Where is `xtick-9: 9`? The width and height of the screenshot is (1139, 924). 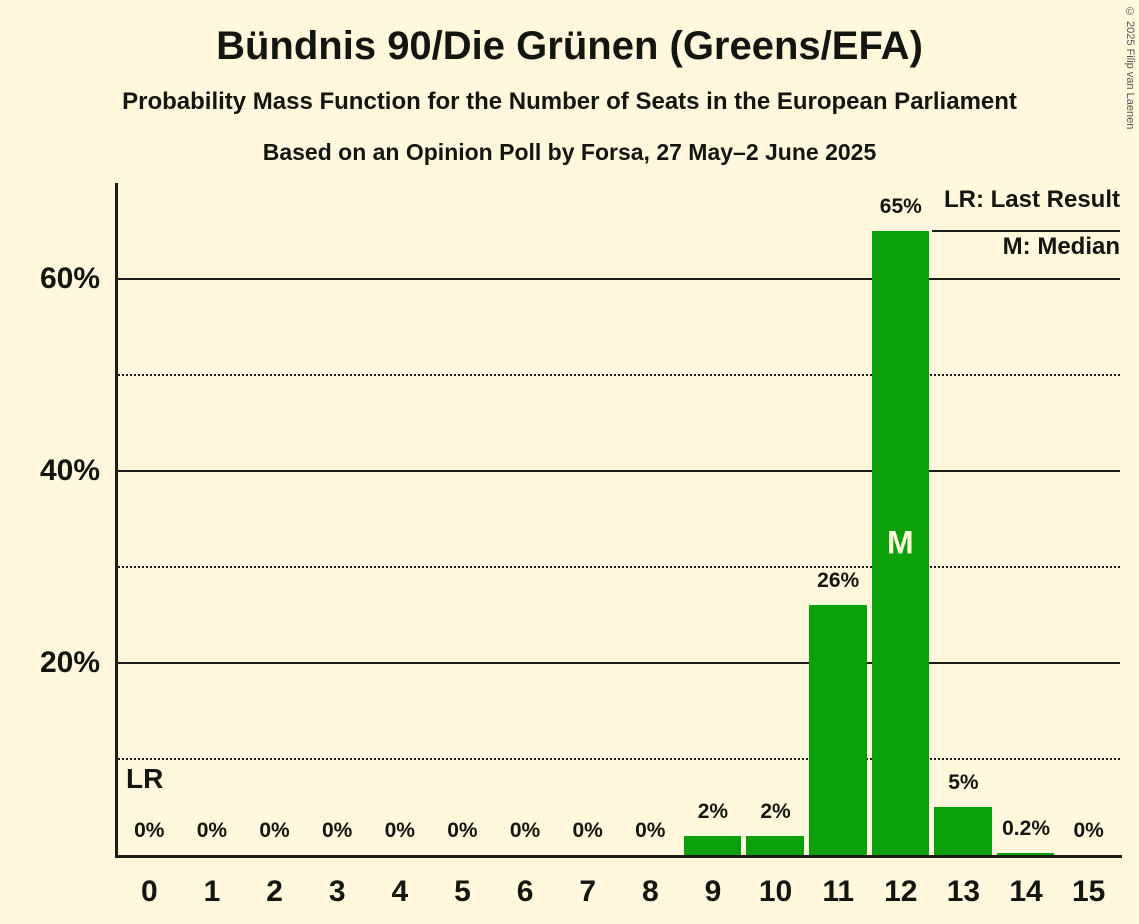 xtick-9: 9 is located at coordinates (713, 891).